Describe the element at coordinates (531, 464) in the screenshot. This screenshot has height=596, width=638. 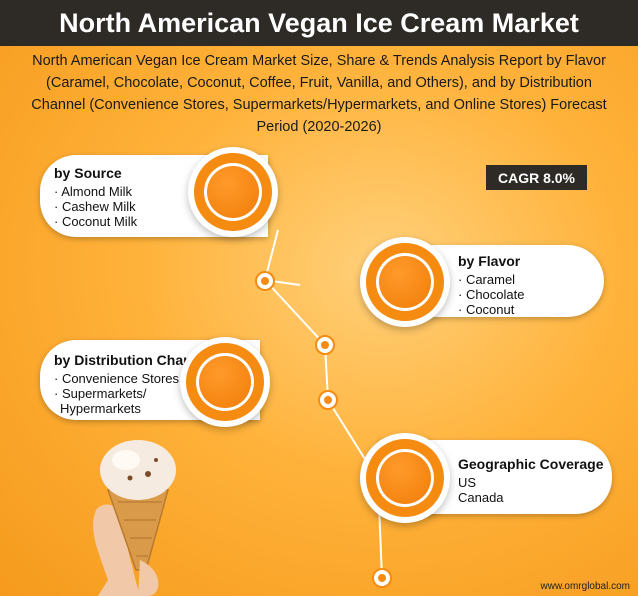
I see `geography-title: Geographic Coverage` at that location.